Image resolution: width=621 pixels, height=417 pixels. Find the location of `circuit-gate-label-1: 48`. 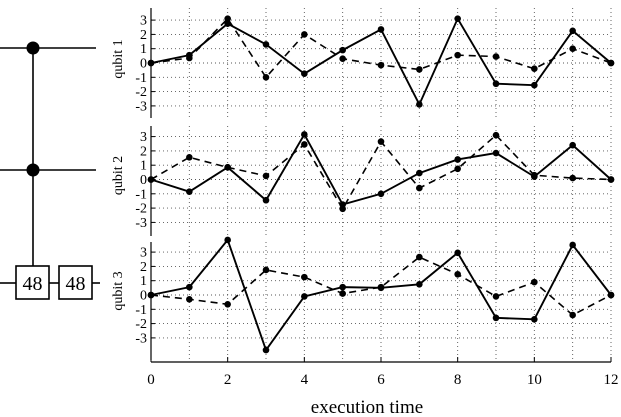

circuit-gate-label-1: 48 is located at coordinates (33, 284).